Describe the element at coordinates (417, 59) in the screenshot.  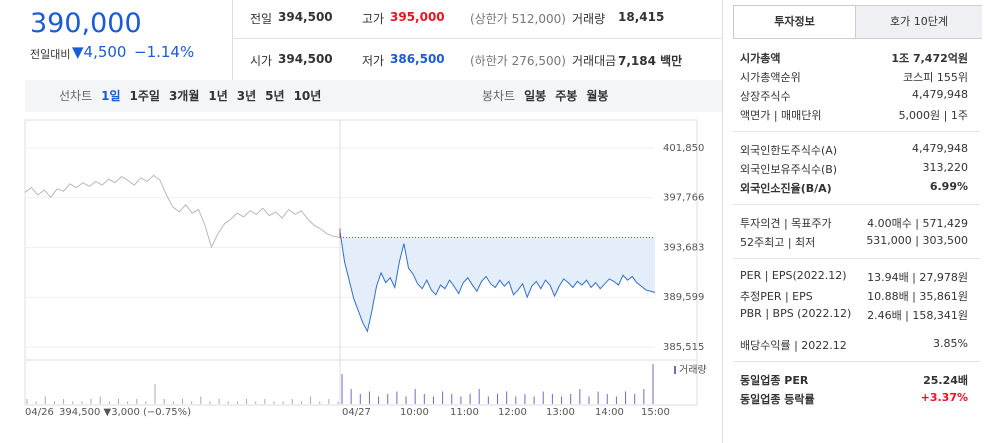
I see `stat-value: 386,500` at that location.